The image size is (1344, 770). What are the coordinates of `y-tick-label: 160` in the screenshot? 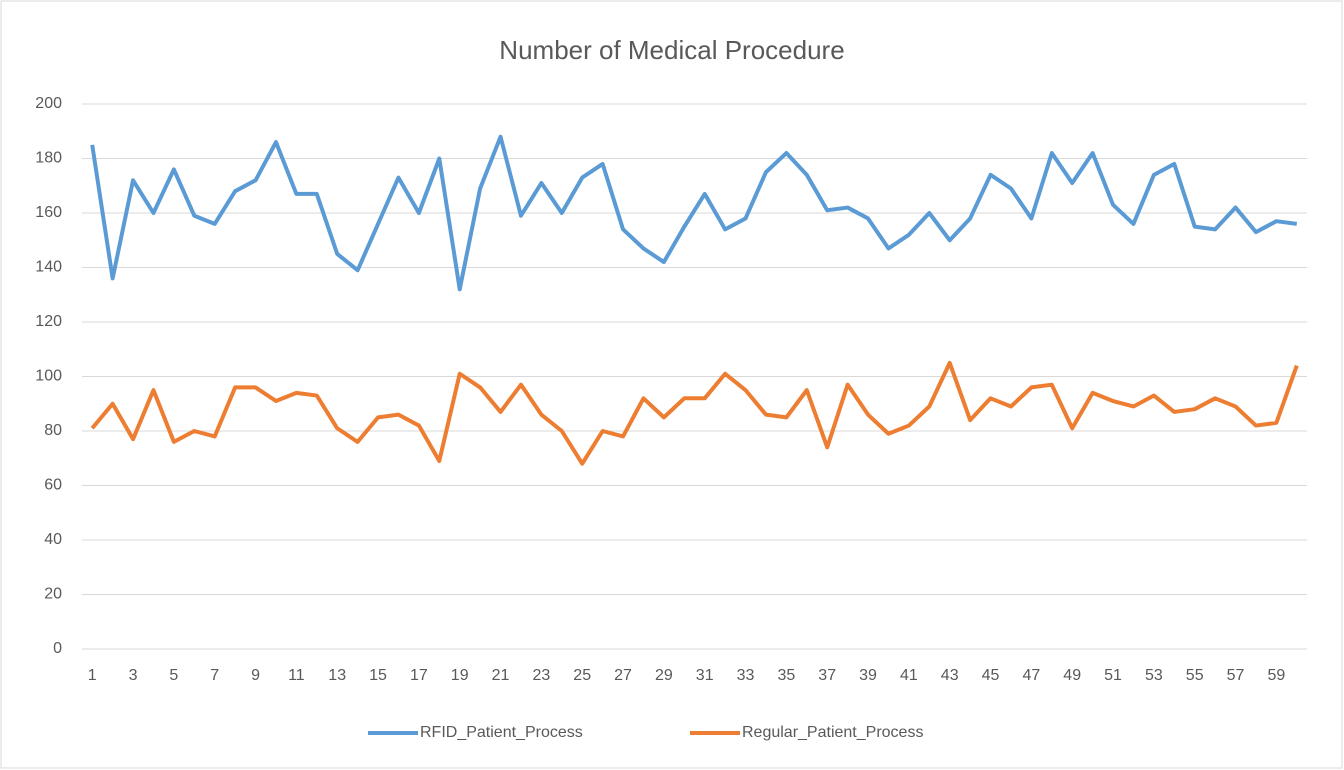 It's located at (48, 212).